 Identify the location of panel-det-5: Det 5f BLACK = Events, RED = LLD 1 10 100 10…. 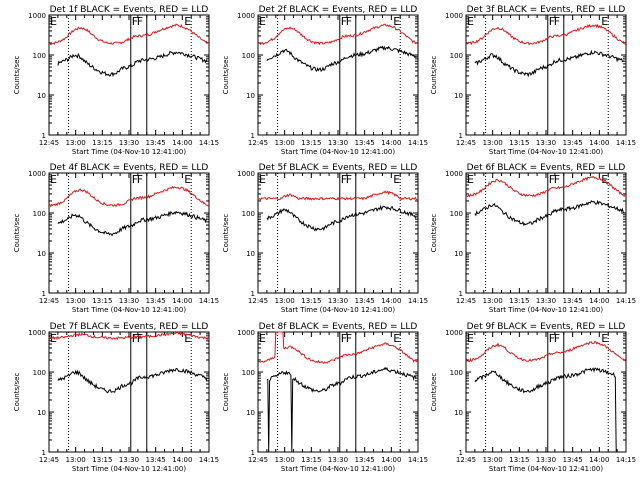
(325, 238).